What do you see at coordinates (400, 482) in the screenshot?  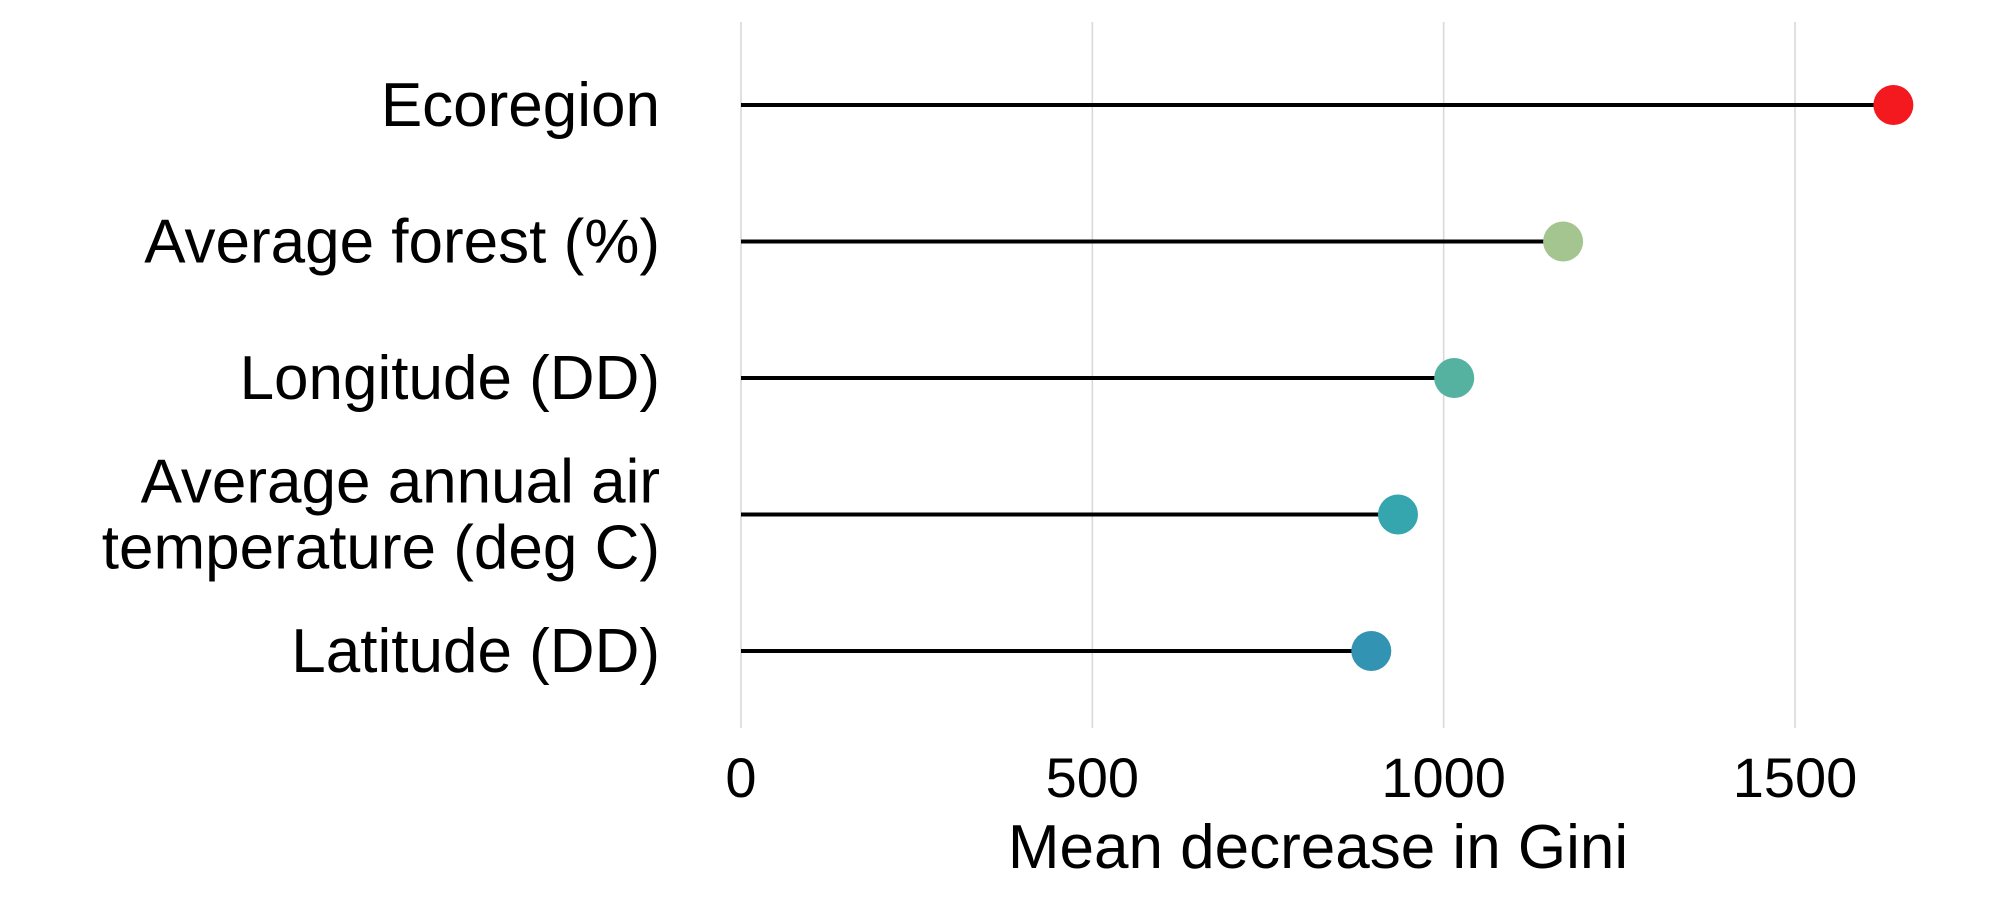 I see `category-label-3-line-0: Average annual air` at bounding box center [400, 482].